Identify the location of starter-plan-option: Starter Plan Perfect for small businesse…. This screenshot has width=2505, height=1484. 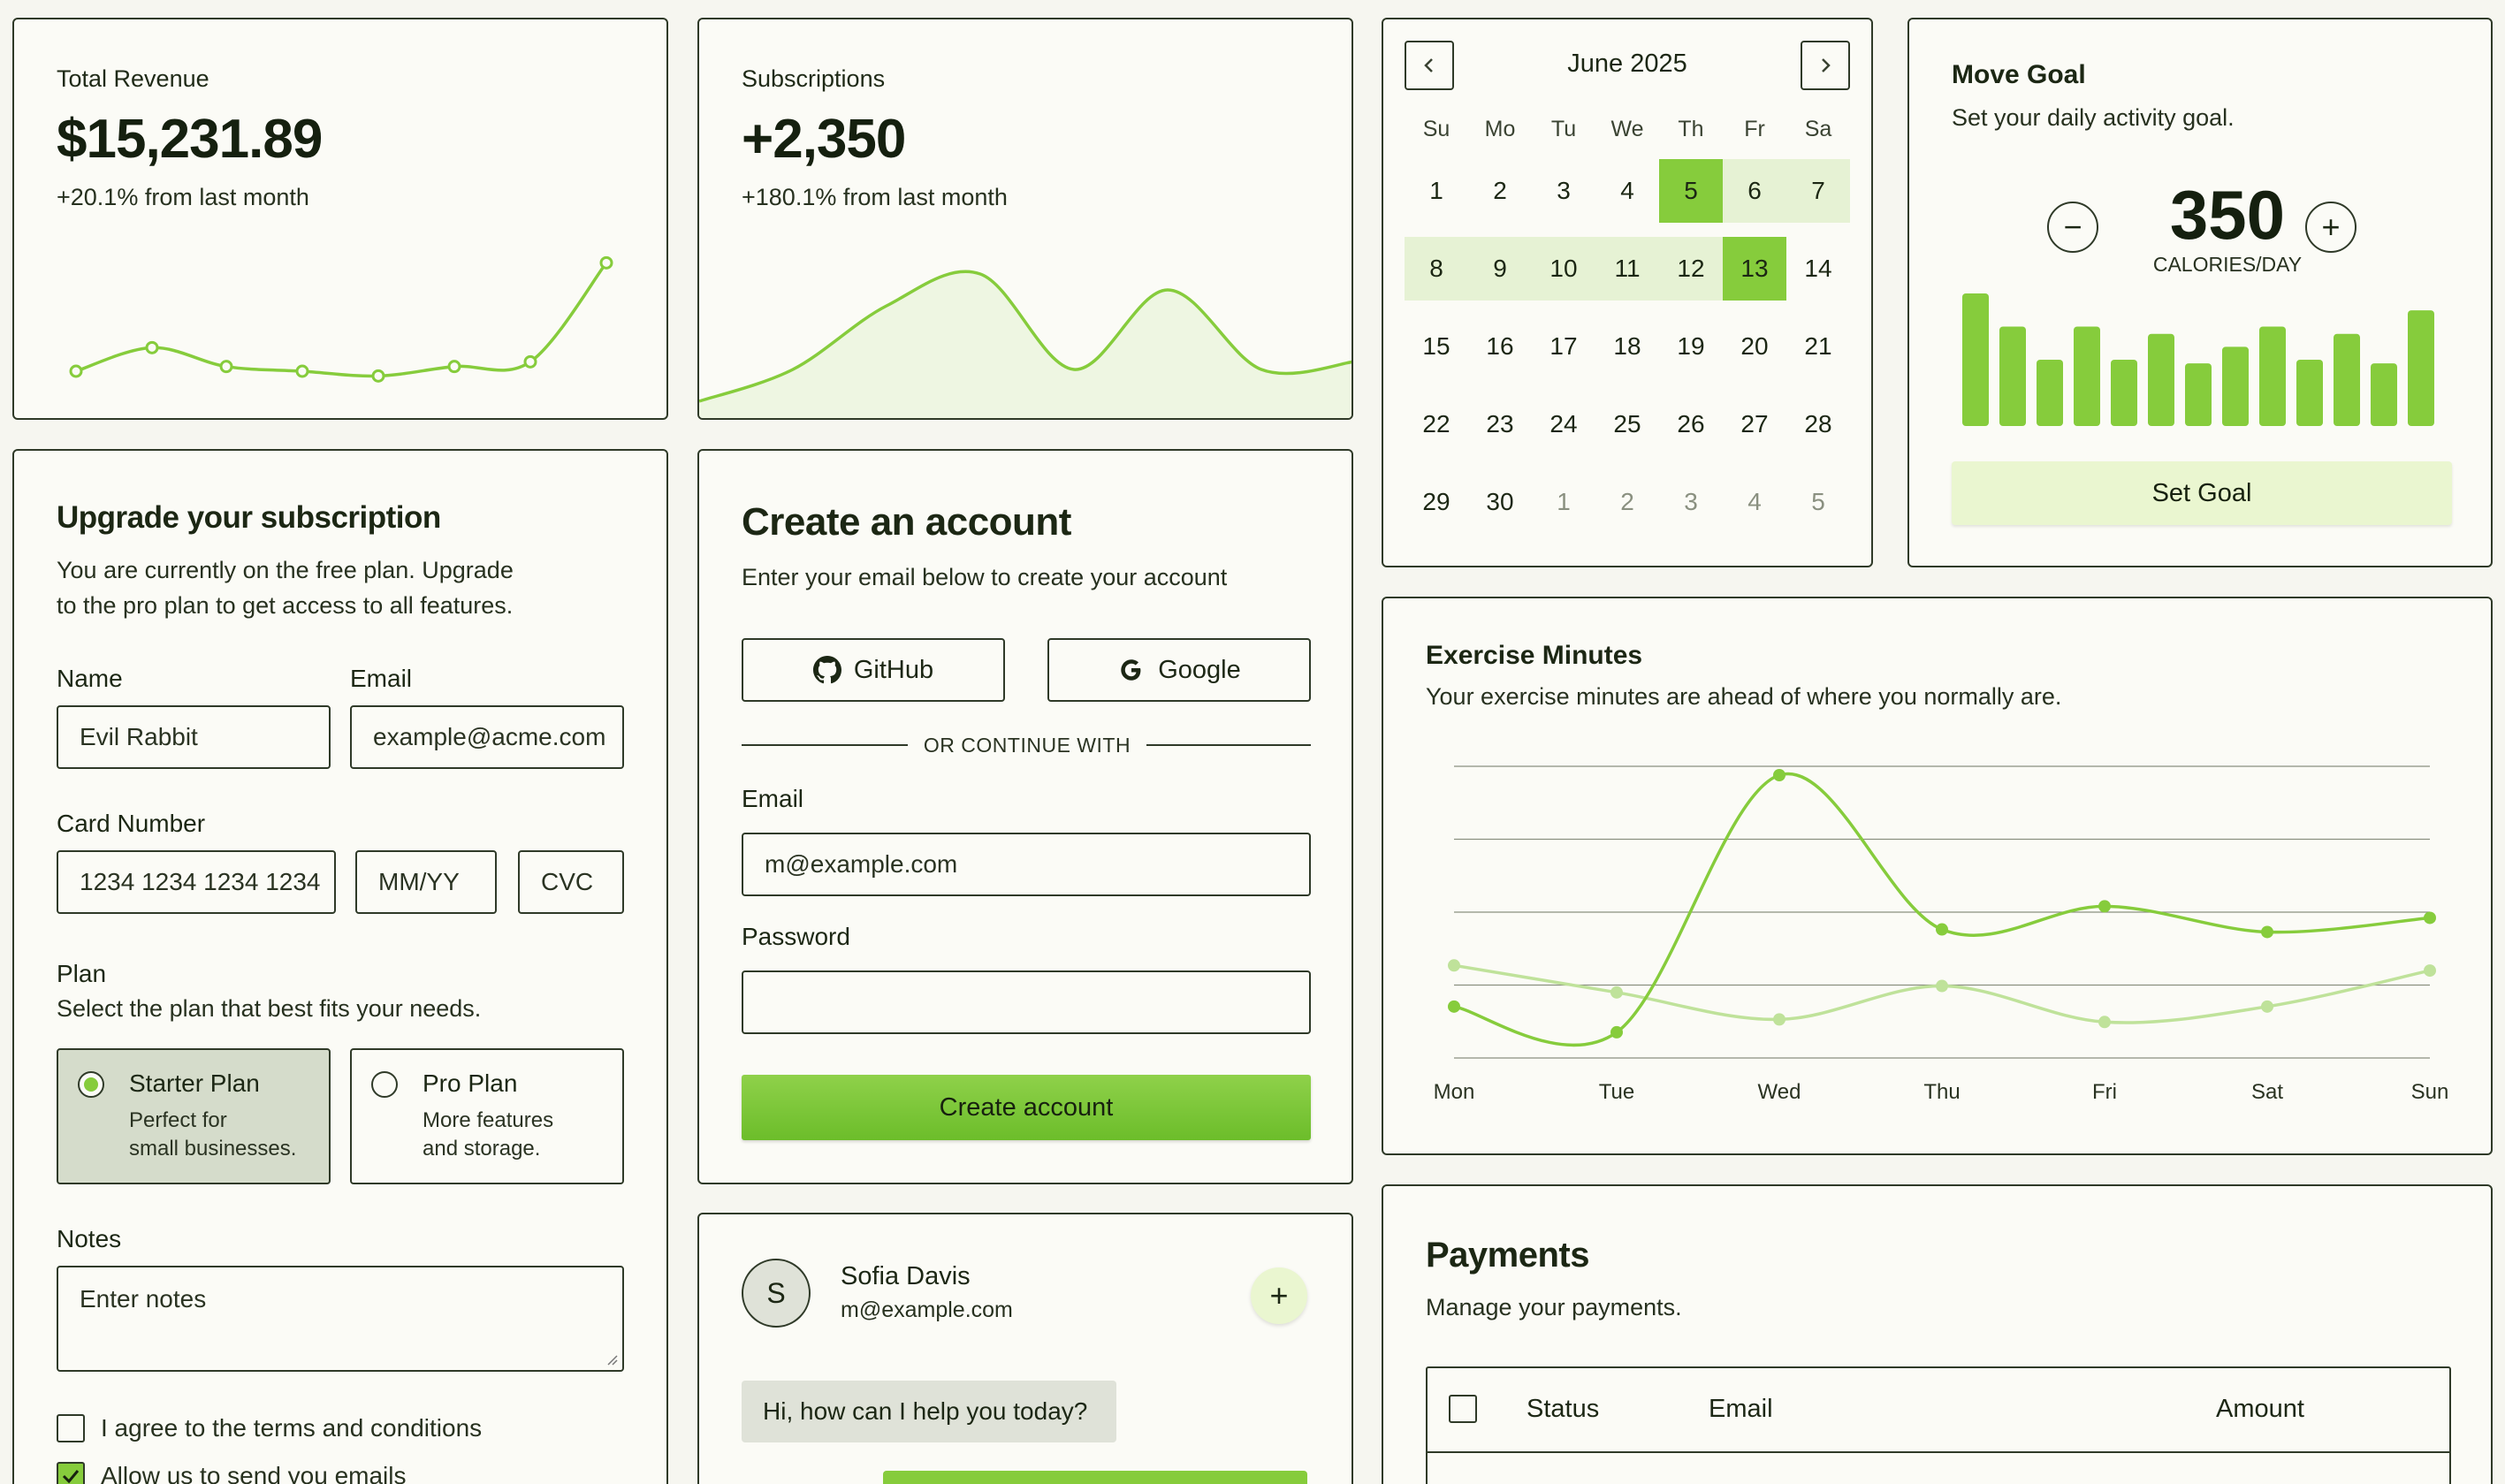
(194, 1116).